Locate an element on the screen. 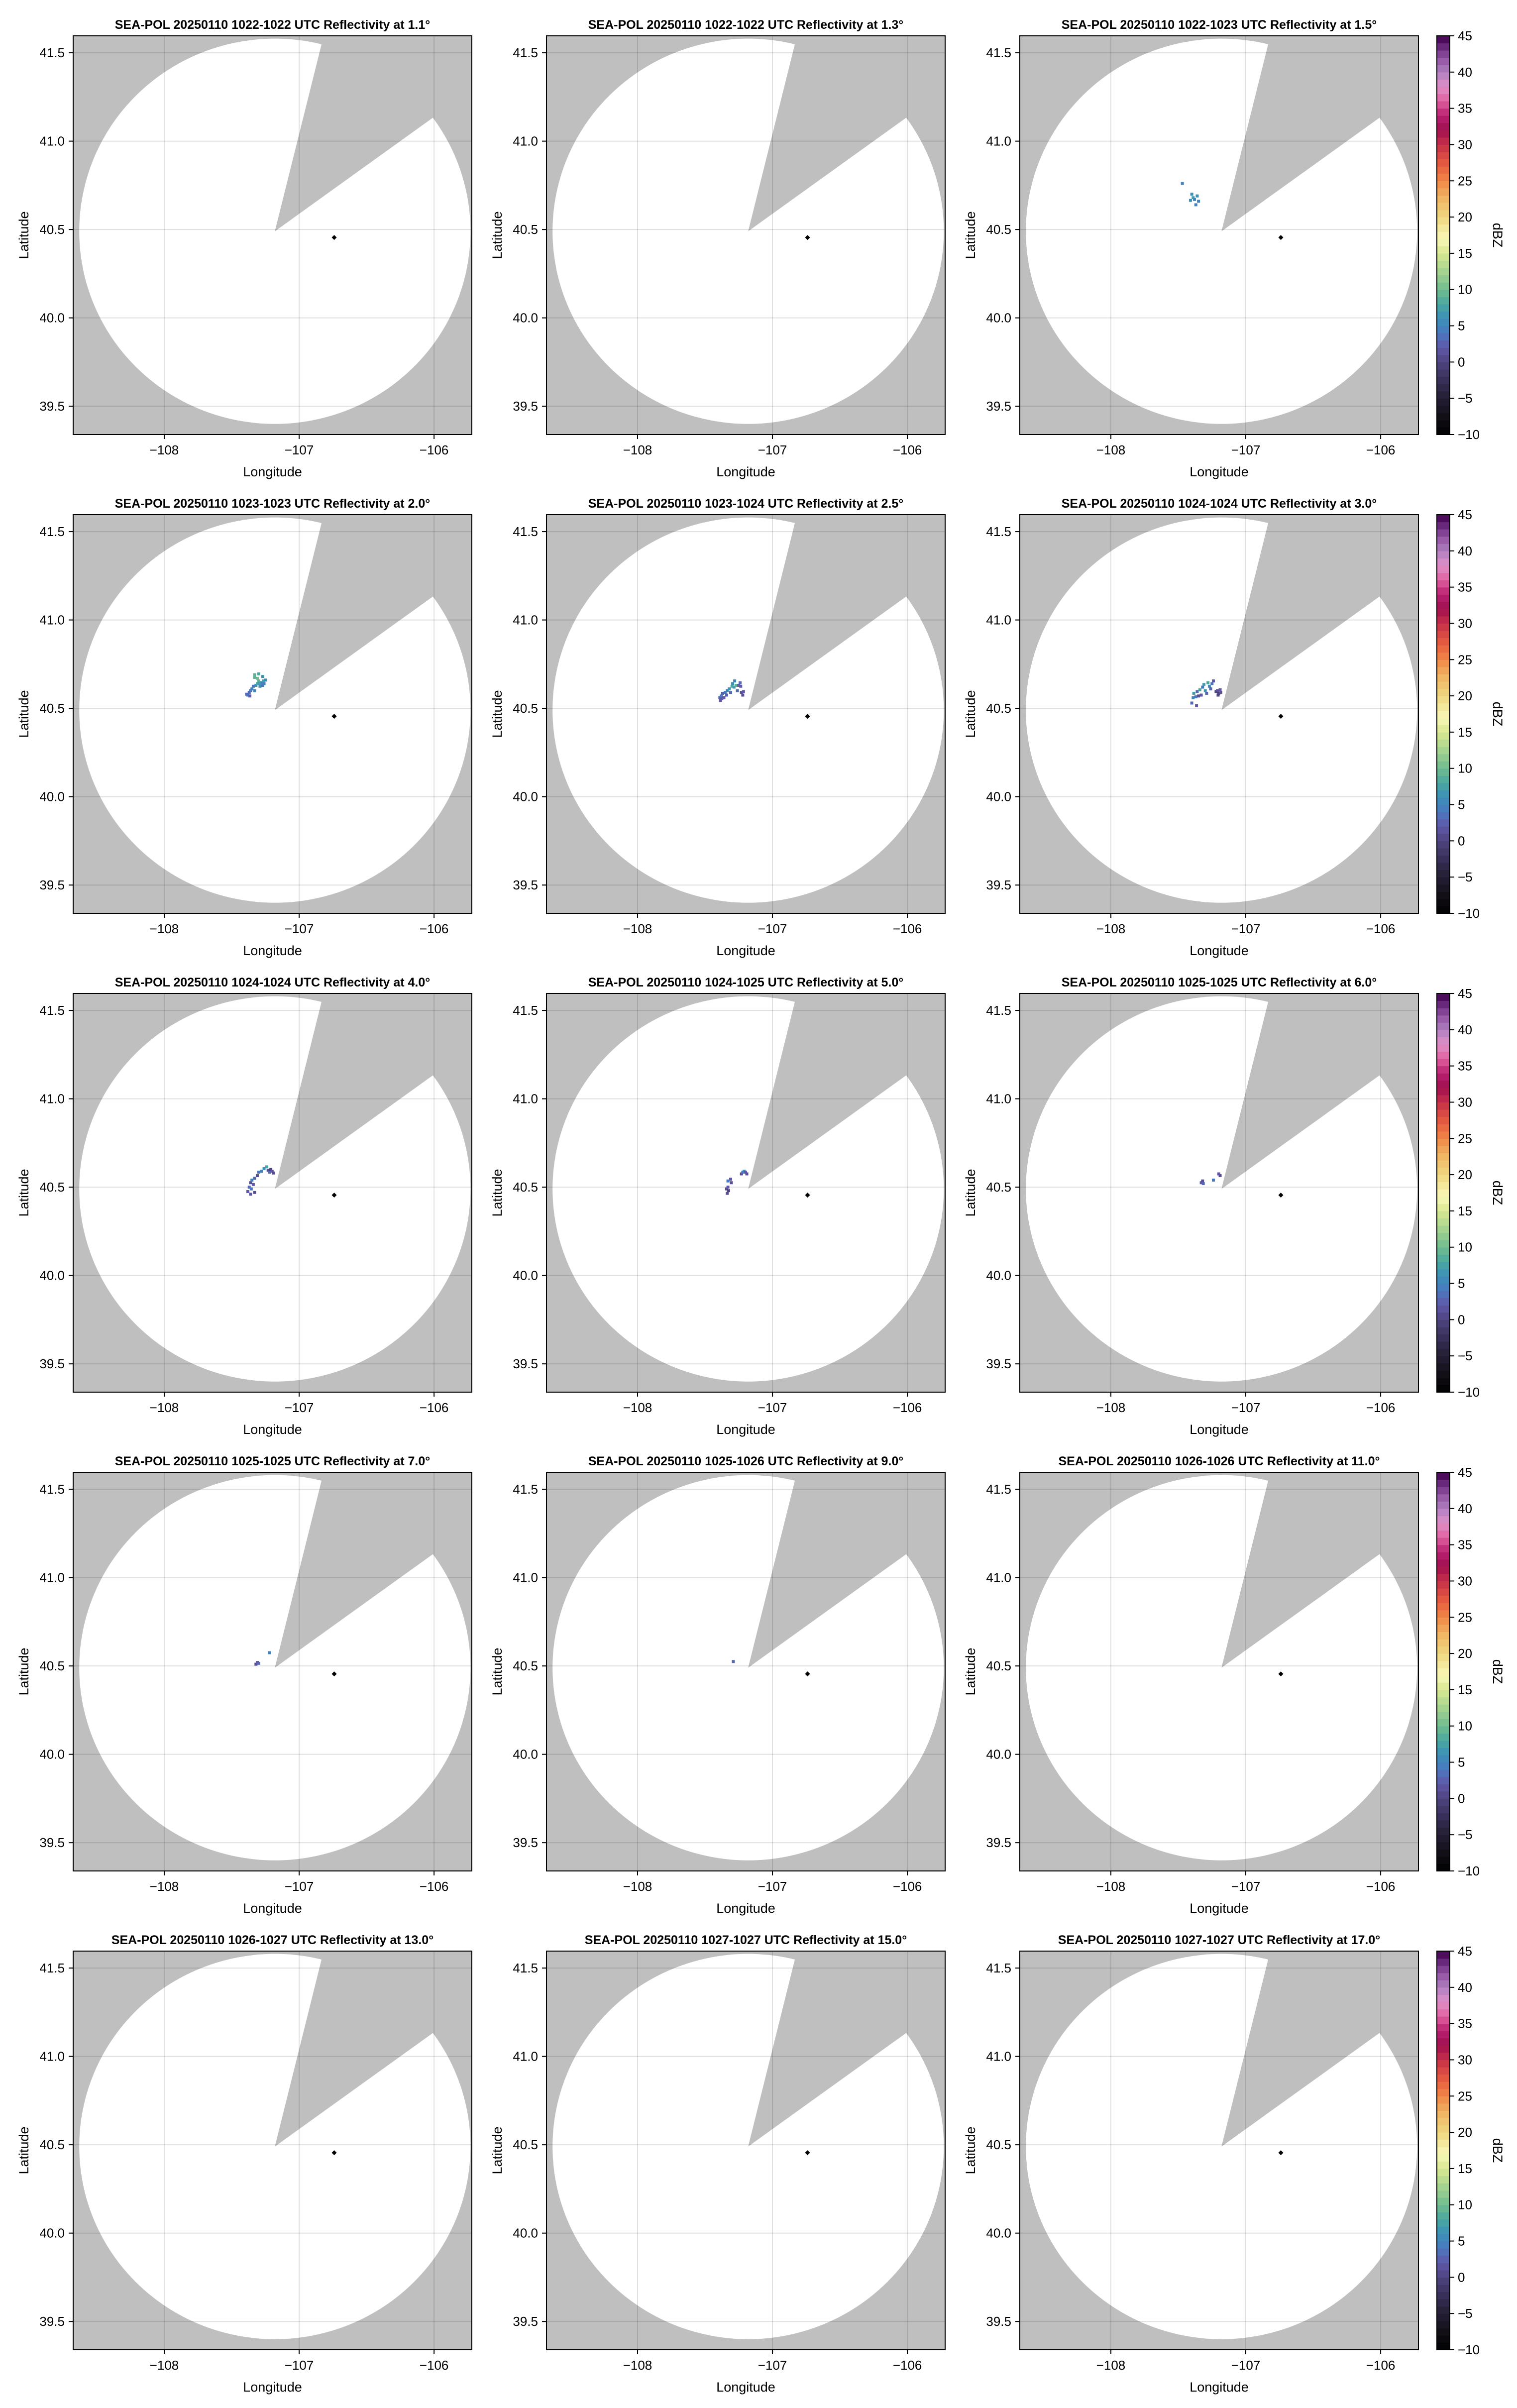 This screenshot has height=2408, width=1517. y-tick-label: 39.5 is located at coordinates (998, 2322).